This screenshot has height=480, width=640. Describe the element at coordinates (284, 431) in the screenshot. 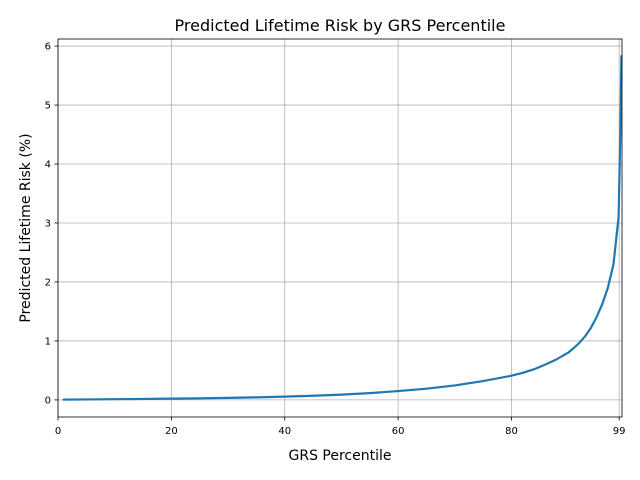

I see `x-tick-label: 40` at that location.